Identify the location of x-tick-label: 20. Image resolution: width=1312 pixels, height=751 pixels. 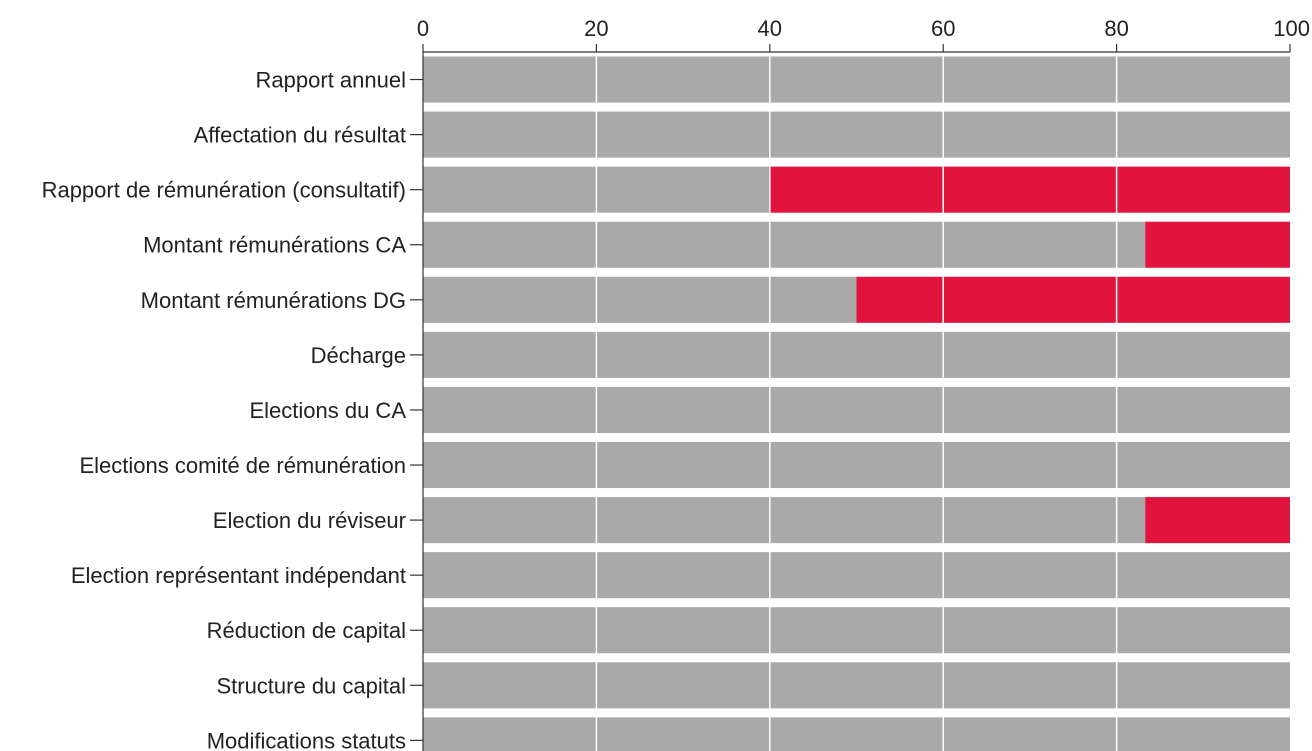
(596, 28).